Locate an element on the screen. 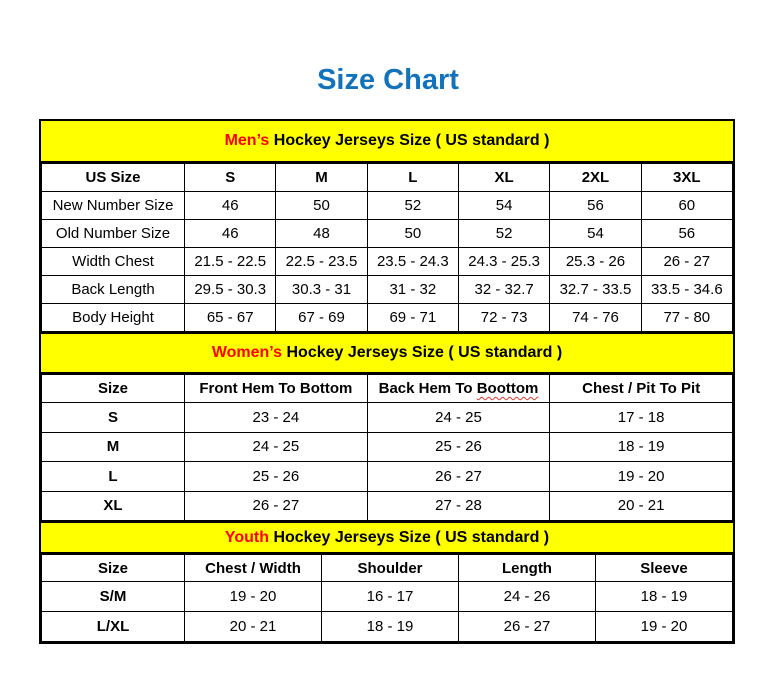 This screenshot has height=692, width=776. table-row: New Number Size 46 50 52 54 56 60 is located at coordinates (387, 205).